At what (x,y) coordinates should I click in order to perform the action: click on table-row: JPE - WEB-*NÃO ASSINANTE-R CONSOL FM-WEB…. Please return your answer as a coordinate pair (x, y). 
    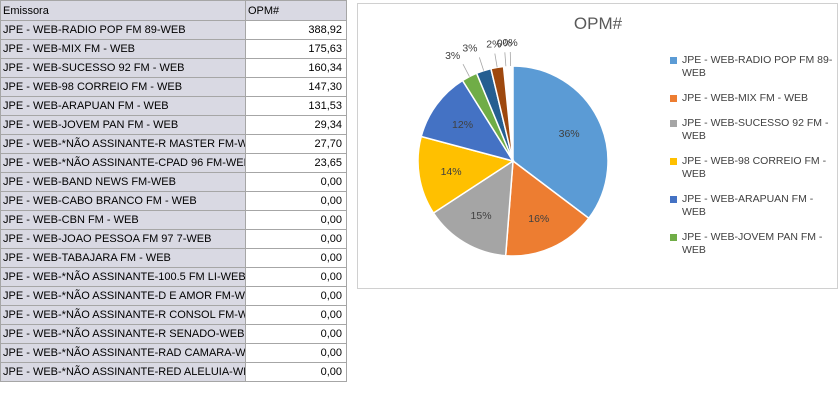
    Looking at the image, I should click on (173, 315).